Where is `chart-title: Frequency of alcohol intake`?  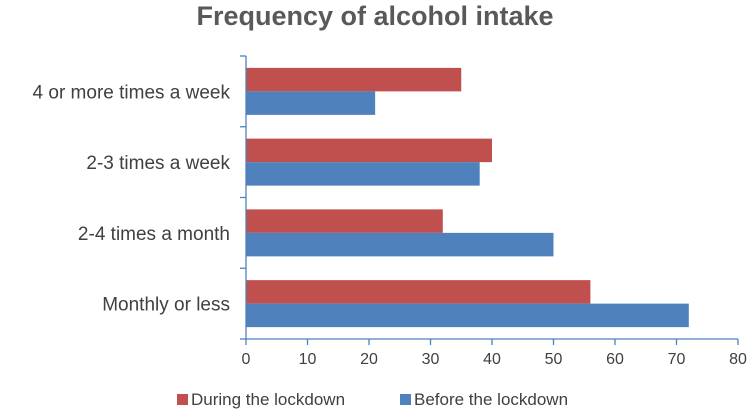 chart-title: Frequency of alcohol intake is located at coordinates (374, 16).